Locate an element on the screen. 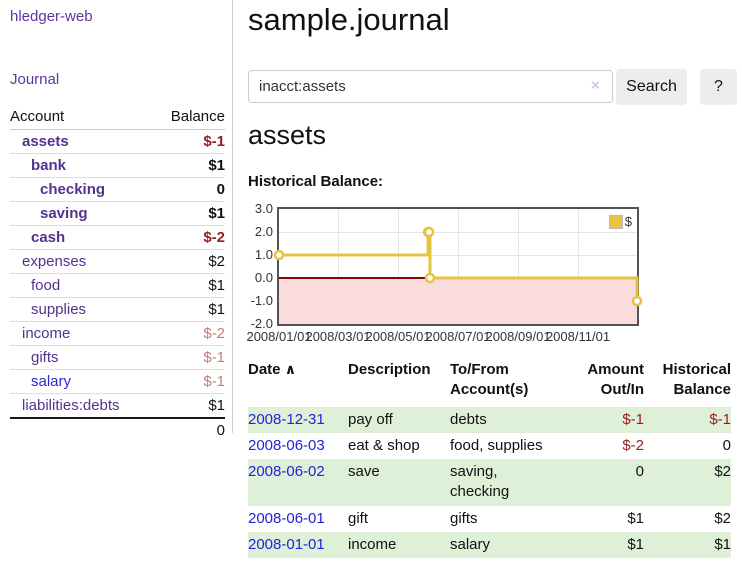 The height and width of the screenshot is (582, 742). page-title: sample.journal is located at coordinates (349, 19).